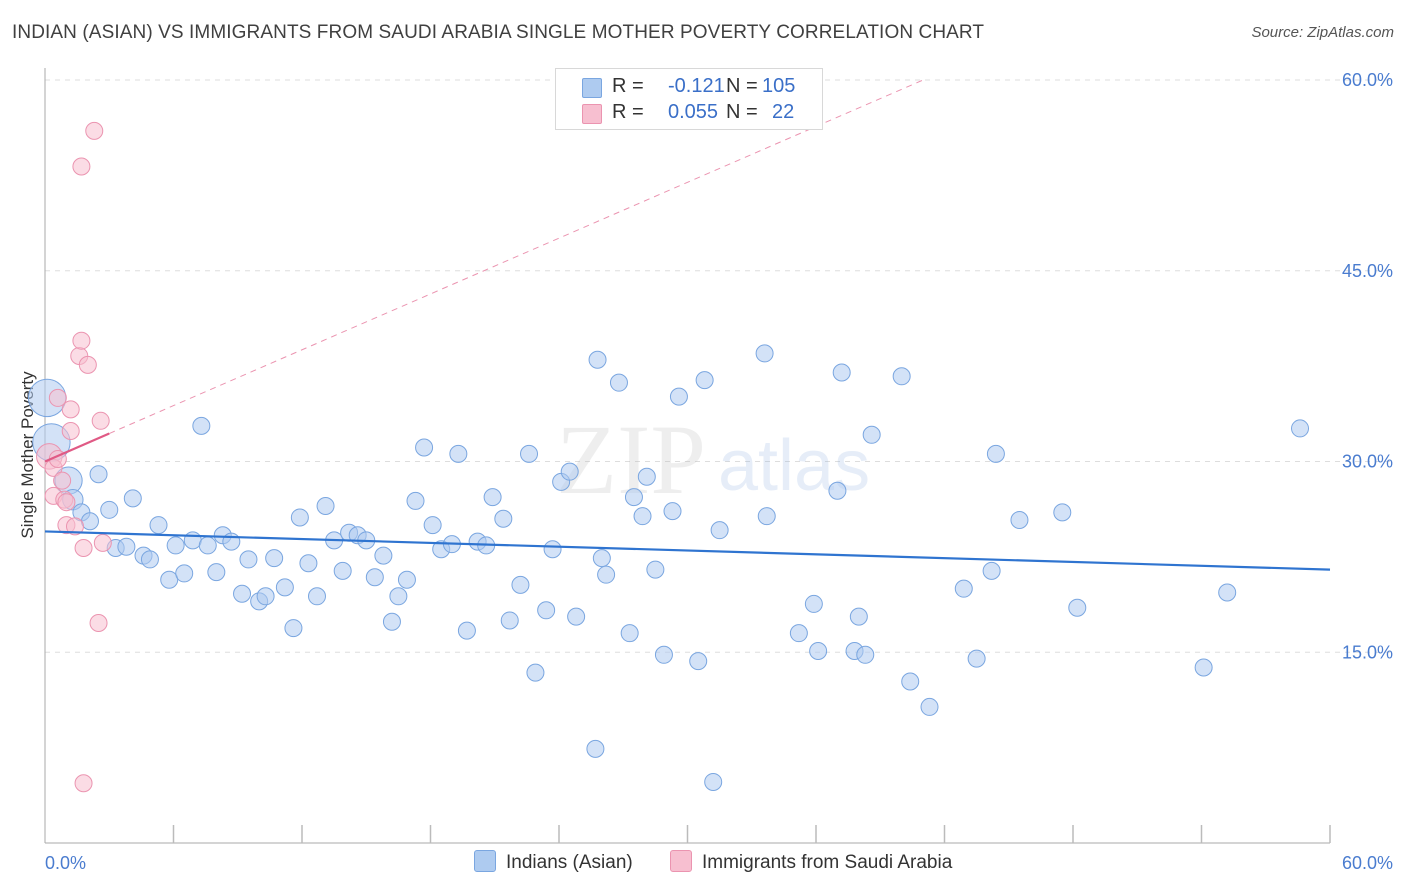  Describe the element at coordinates (827, 862) in the screenshot. I see `bottom-legend-label-saudi: Immigrants from Saudi Arabia` at that location.